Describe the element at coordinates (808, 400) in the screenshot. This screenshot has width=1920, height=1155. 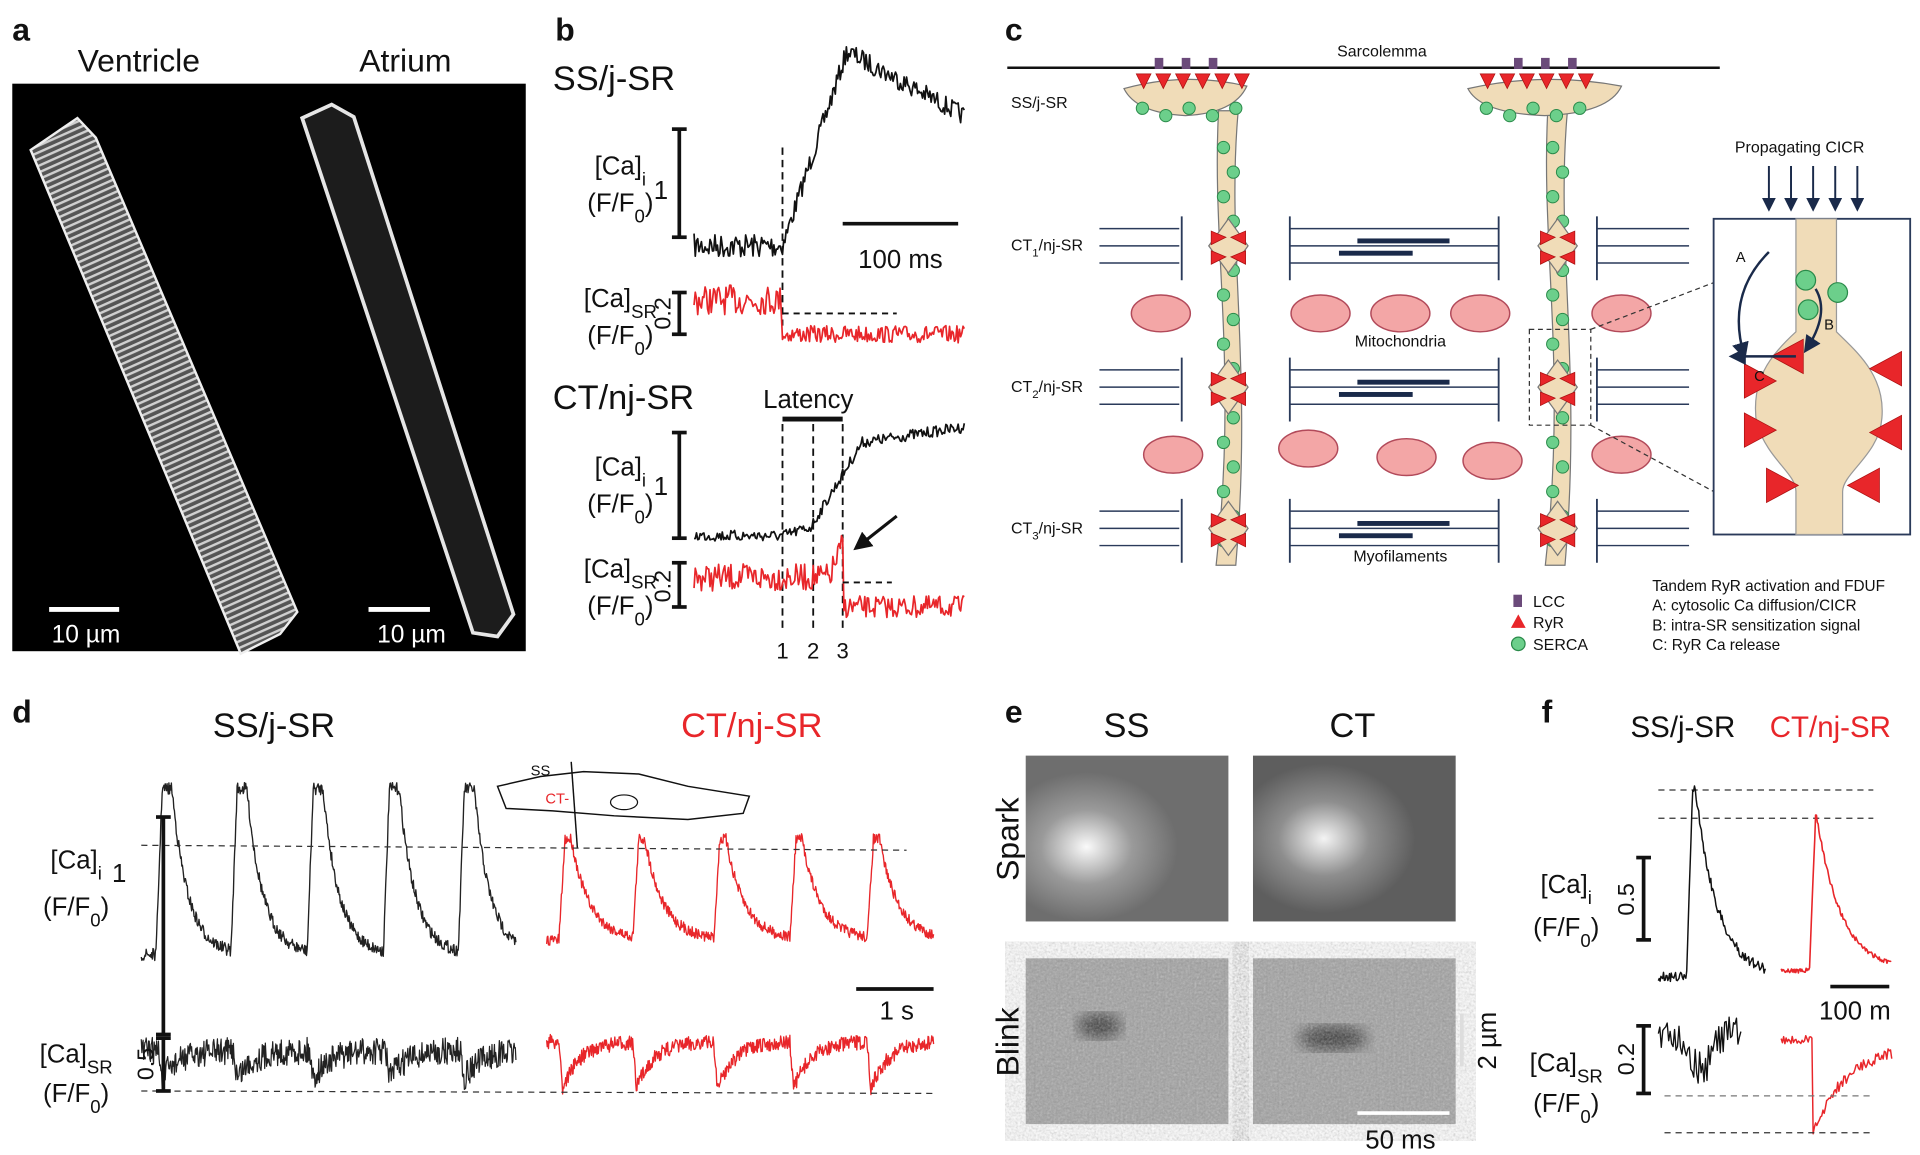
I see `label: Latency` at that location.